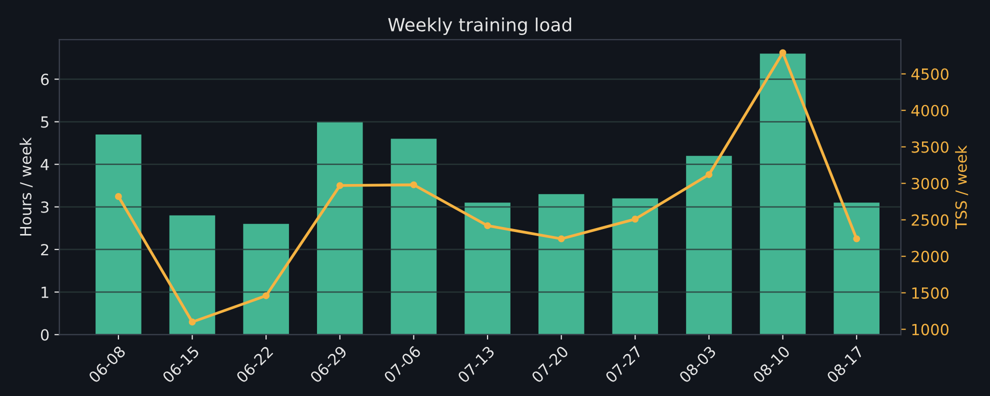 Image resolution: width=990 pixels, height=396 pixels. I want to click on y-tick-label: 6, so click(45, 80).